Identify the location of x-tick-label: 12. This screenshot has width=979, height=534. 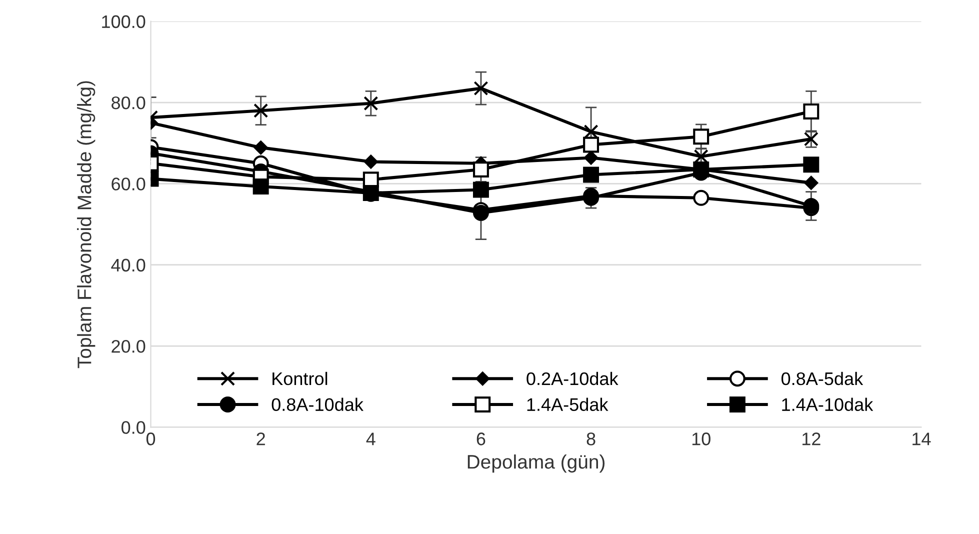
(811, 439).